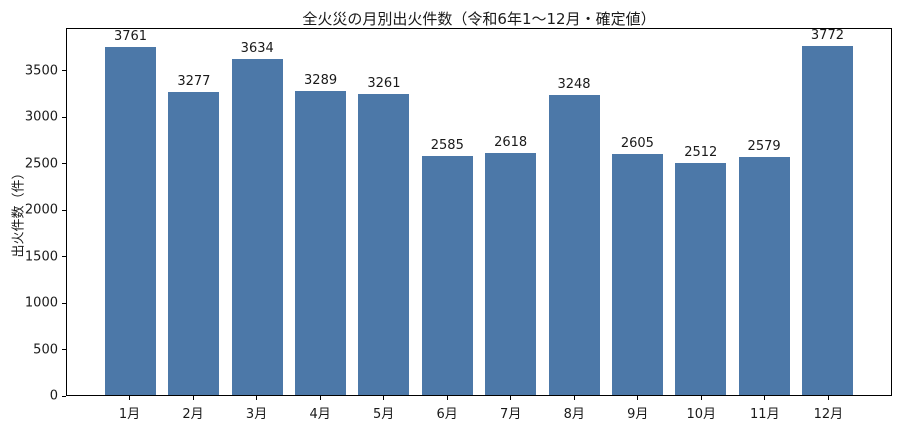 This screenshot has height=428, width=900. Describe the element at coordinates (511, 143) in the screenshot. I see `bar-value-label: 2618` at that location.